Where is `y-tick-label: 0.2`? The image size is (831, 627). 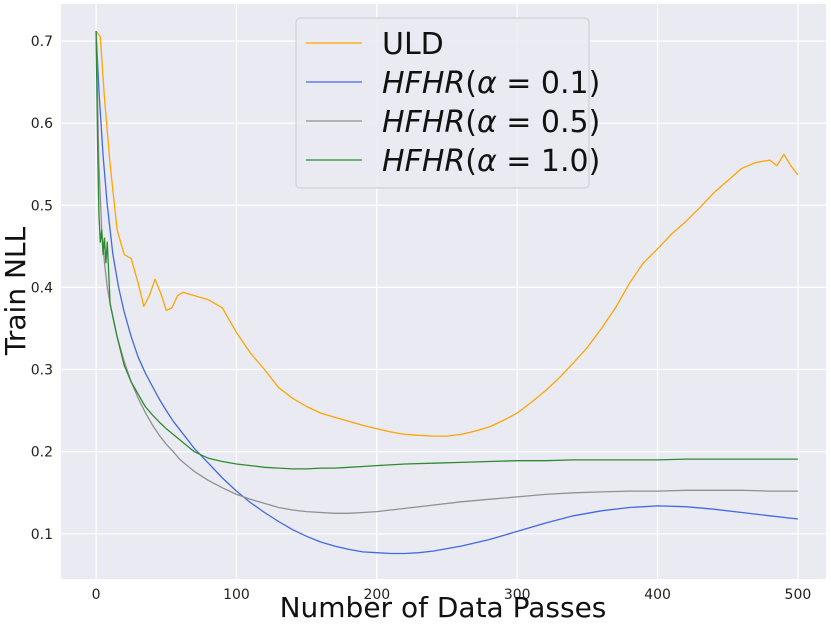 y-tick-label: 0.2 is located at coordinates (42, 453).